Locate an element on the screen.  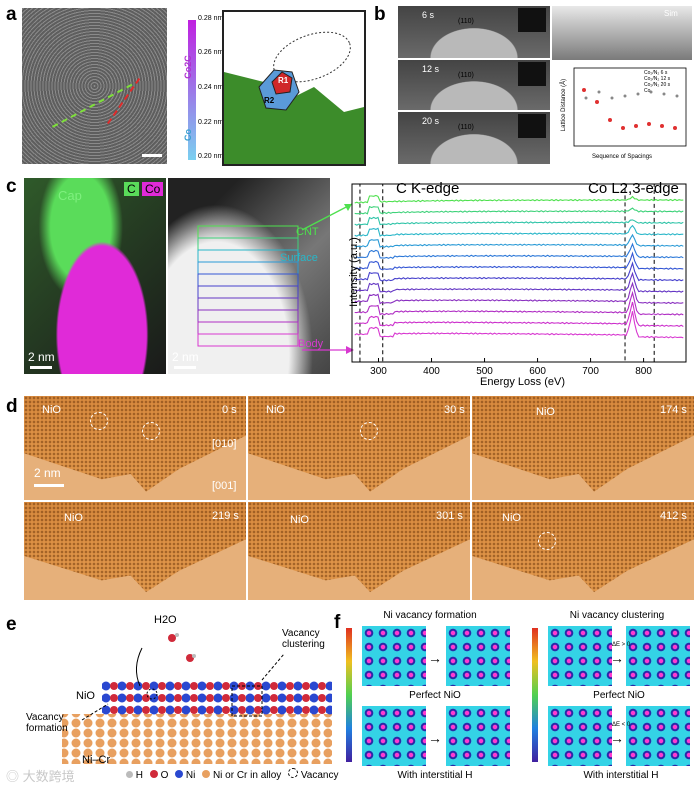
region-boxes is located at coordinates (248, 286).